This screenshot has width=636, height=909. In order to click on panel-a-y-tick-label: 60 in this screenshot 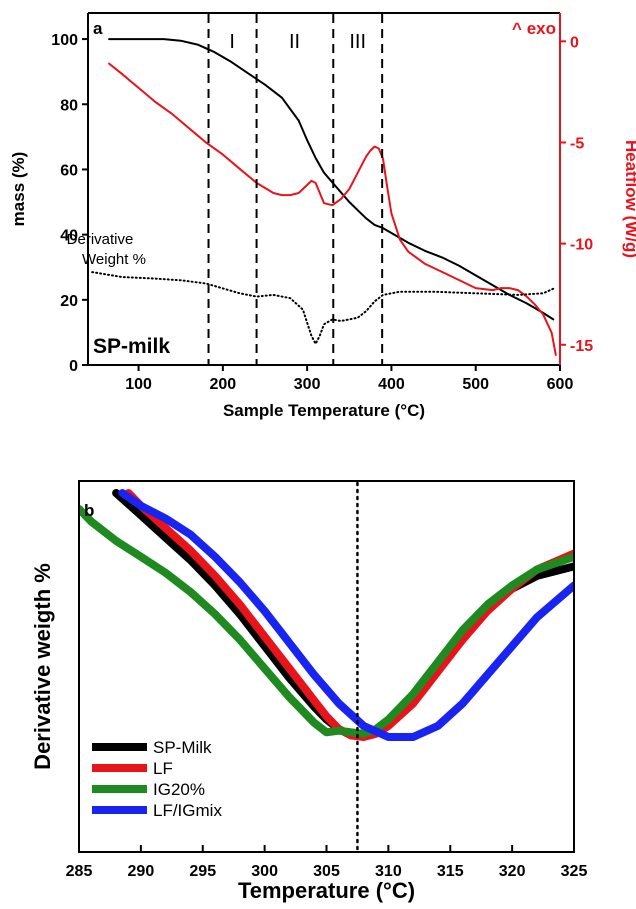, I will do `click(69, 170)`.